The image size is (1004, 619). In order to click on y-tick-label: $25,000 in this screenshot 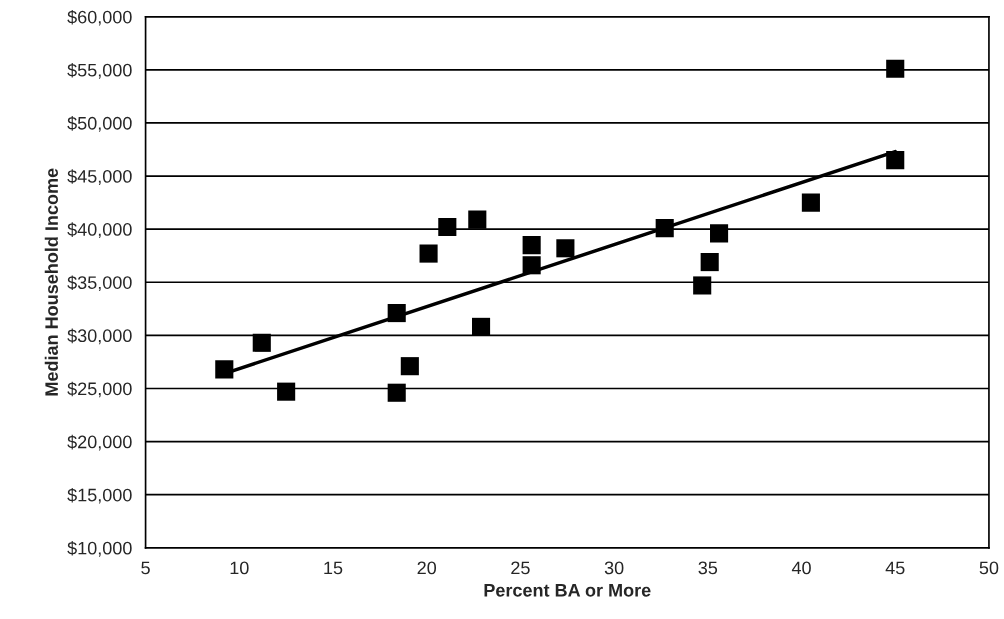, I will do `click(99, 389)`.